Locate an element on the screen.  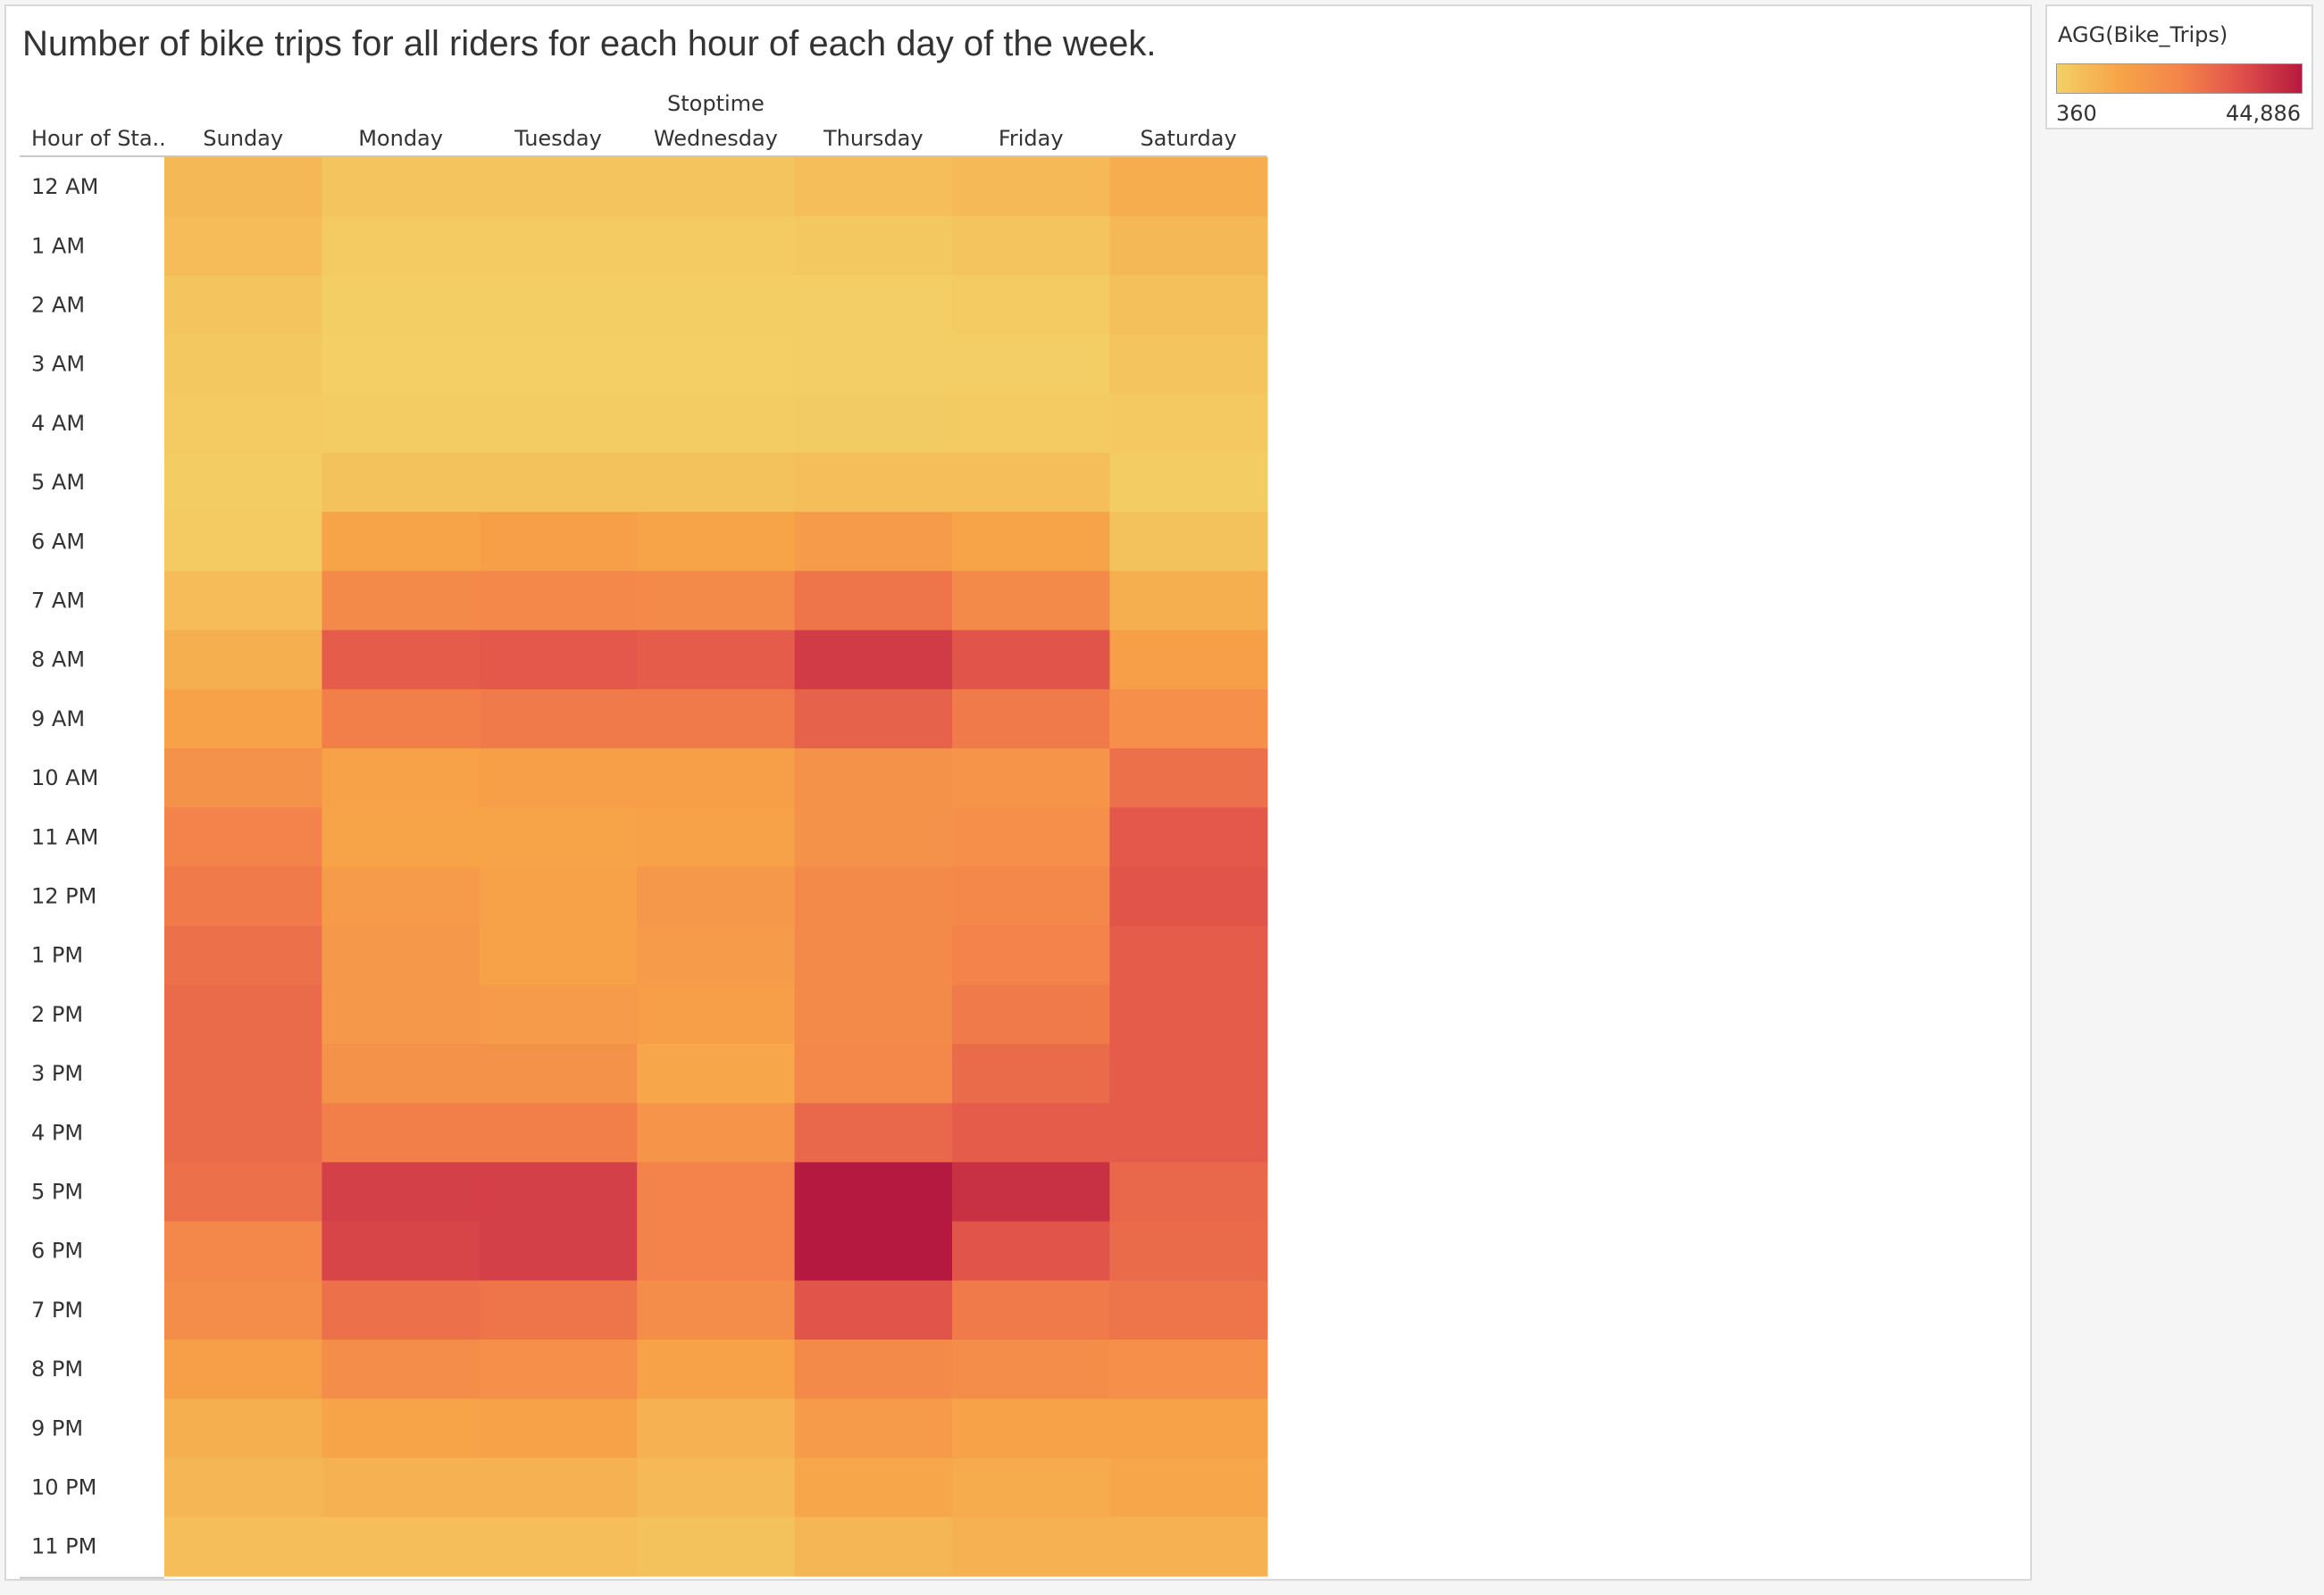
row-label-11-am: 11 AM is located at coordinates (64, 836).